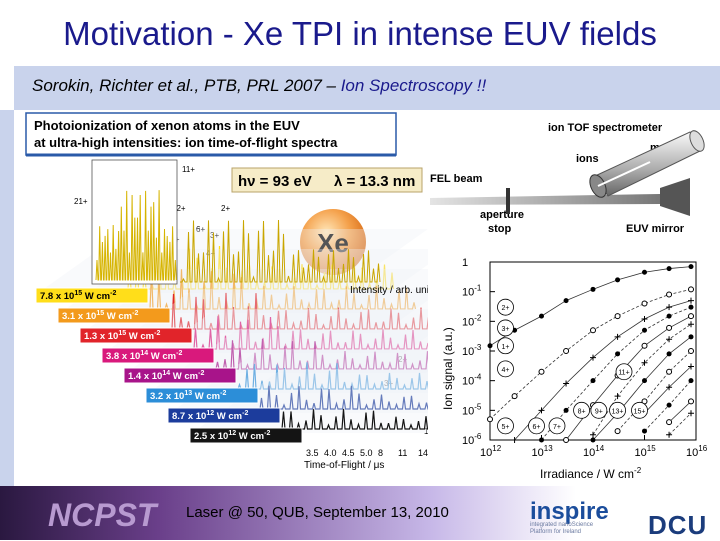 This screenshot has width=720, height=541. I want to click on y-axis-label: Ion signal (a.u.), so click(448, 368).